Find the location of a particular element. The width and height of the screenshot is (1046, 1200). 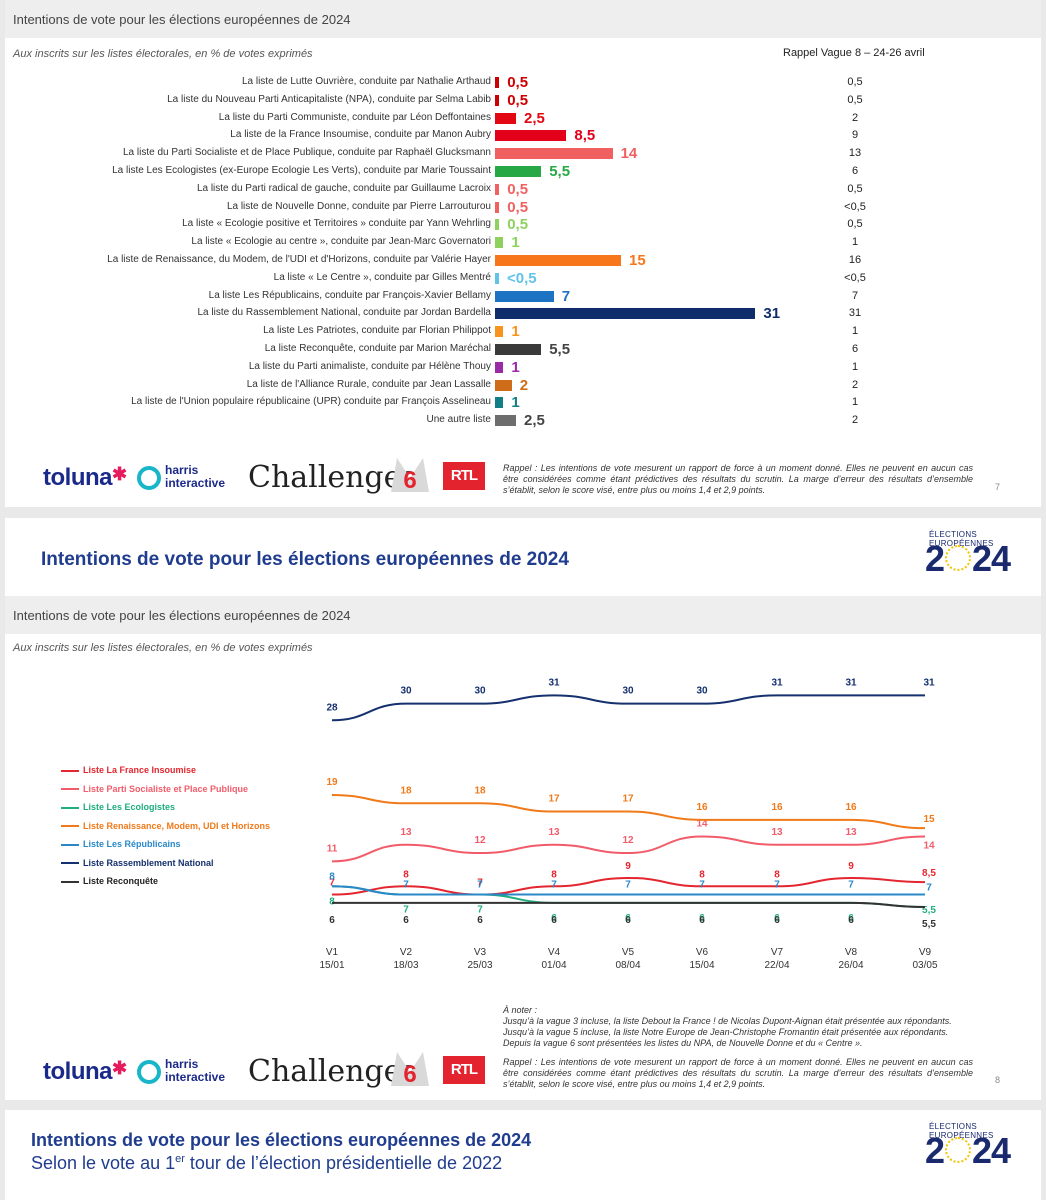

x-tick-label: V1 is located at coordinates (332, 952).